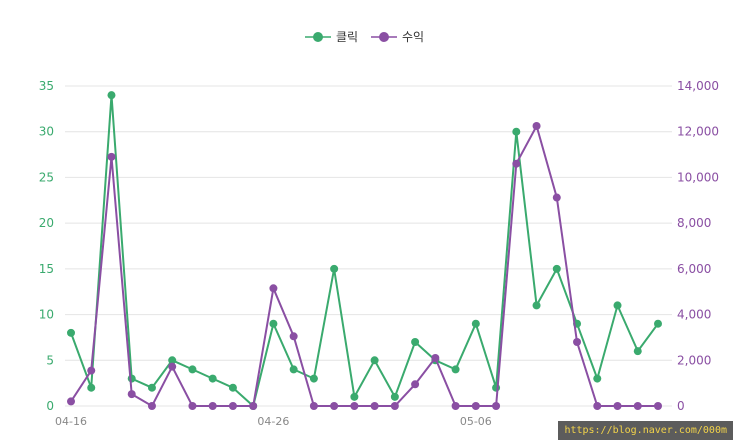 Image resolution: width=743 pixels, height=448 pixels. What do you see at coordinates (46, 132) in the screenshot?
I see `y-left-tick-label: 30` at bounding box center [46, 132].